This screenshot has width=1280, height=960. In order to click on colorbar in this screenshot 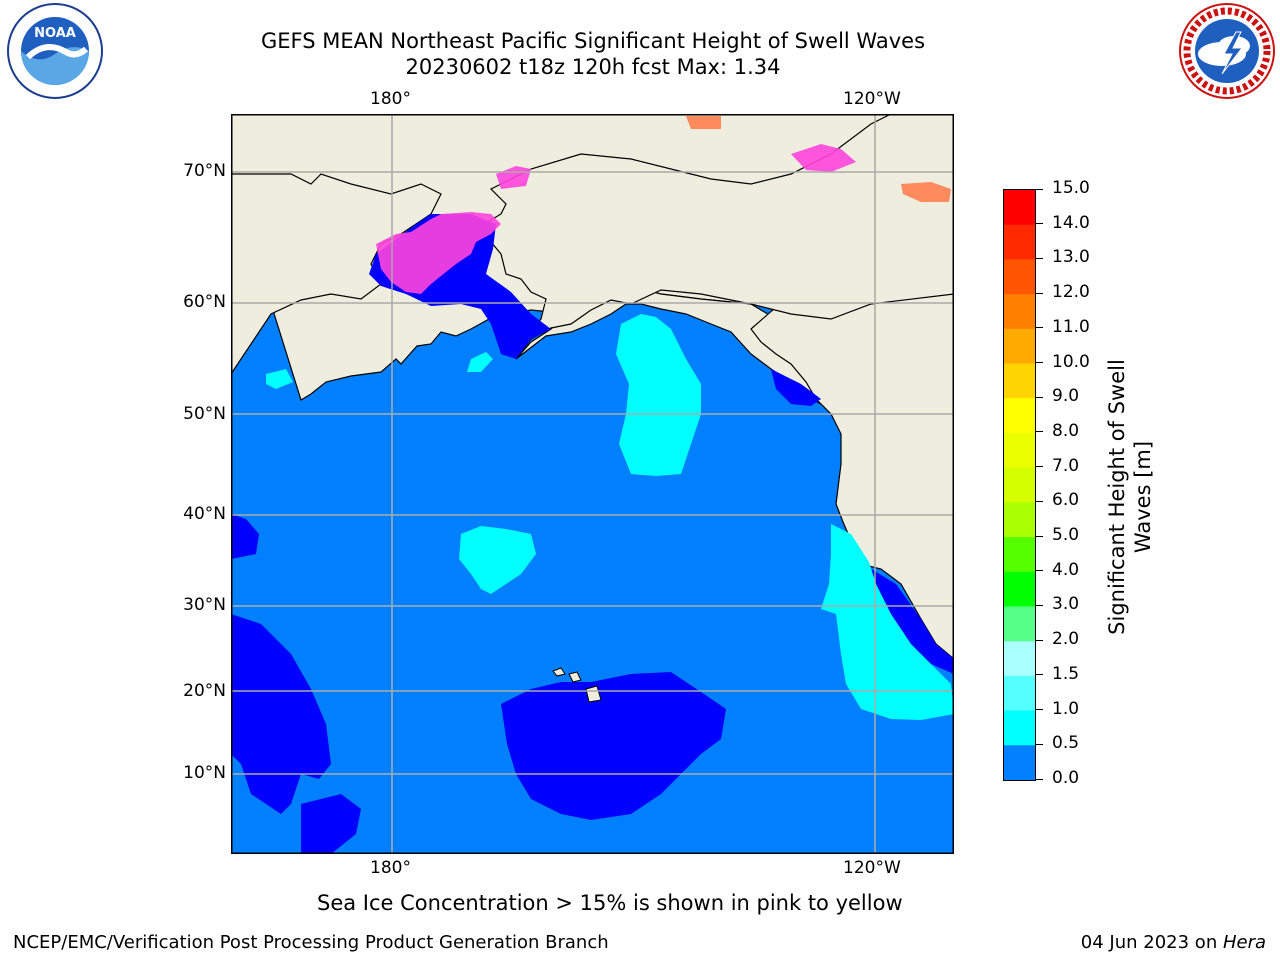, I will do `click(1019, 485)`.